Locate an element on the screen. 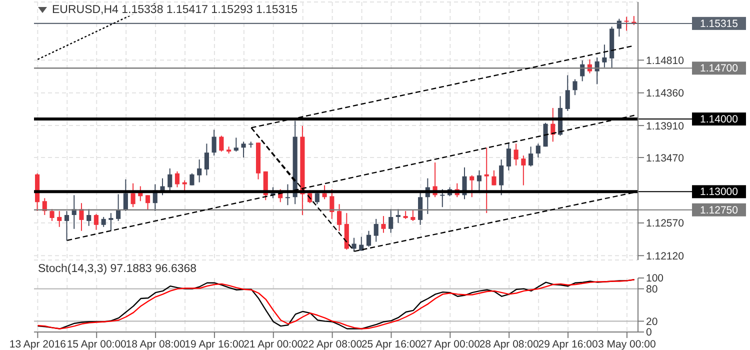 The height and width of the screenshot is (350, 750). ref-line-label: 1.14700 is located at coordinates (719, 68).